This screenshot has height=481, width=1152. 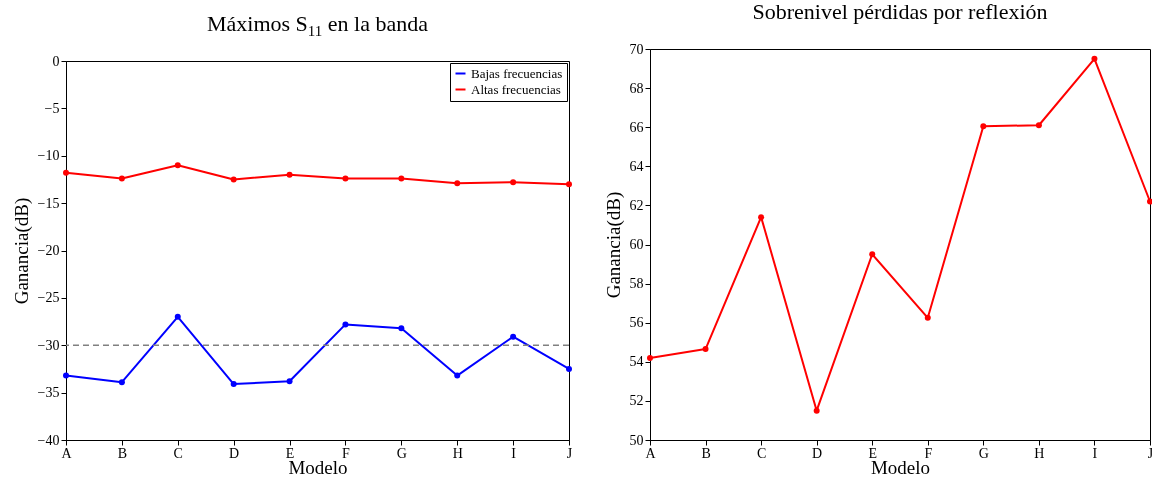 I want to click on y-tick-label: −20, so click(x=48, y=250).